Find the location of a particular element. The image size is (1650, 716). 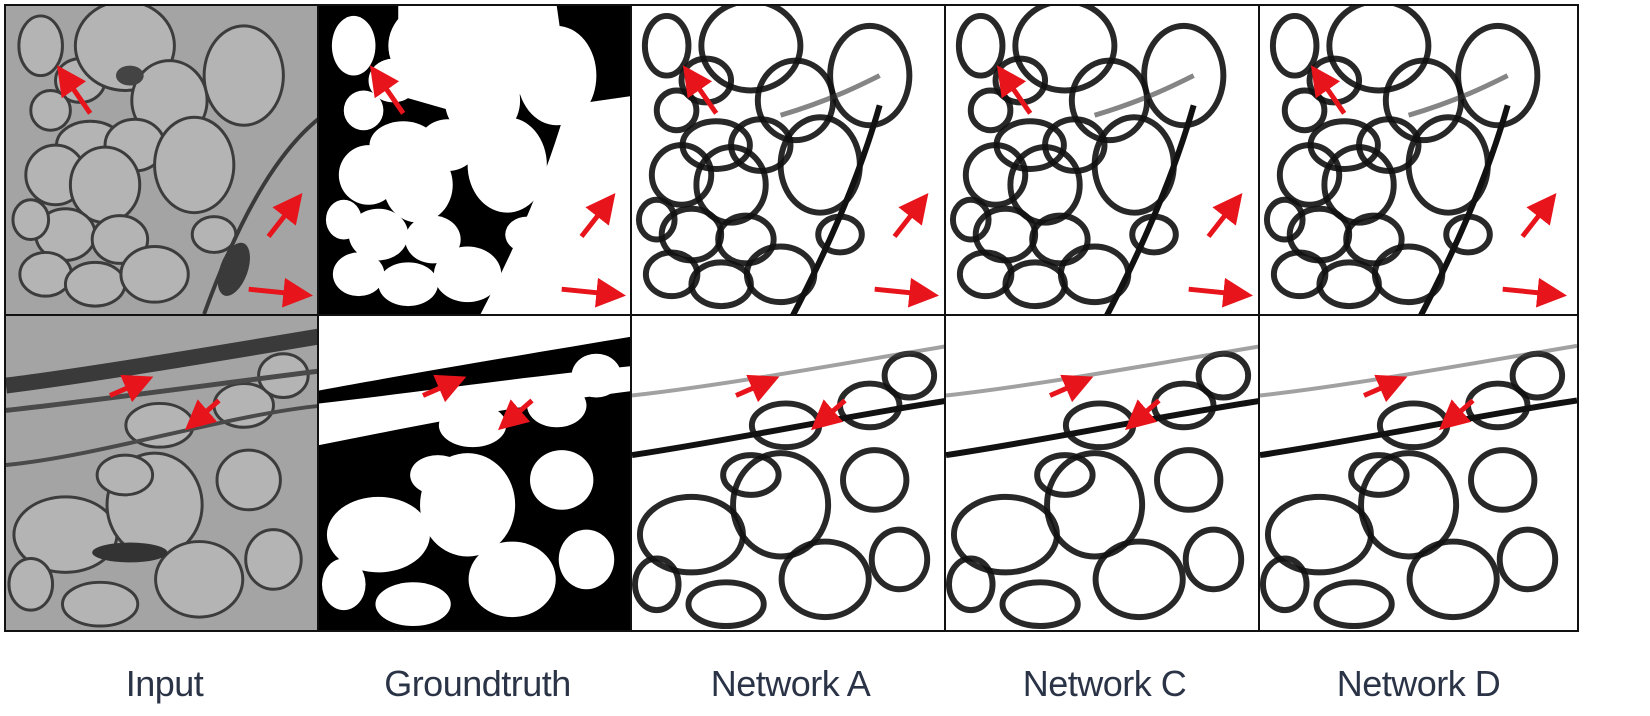

panel-input-row2 is located at coordinates (164, 473).